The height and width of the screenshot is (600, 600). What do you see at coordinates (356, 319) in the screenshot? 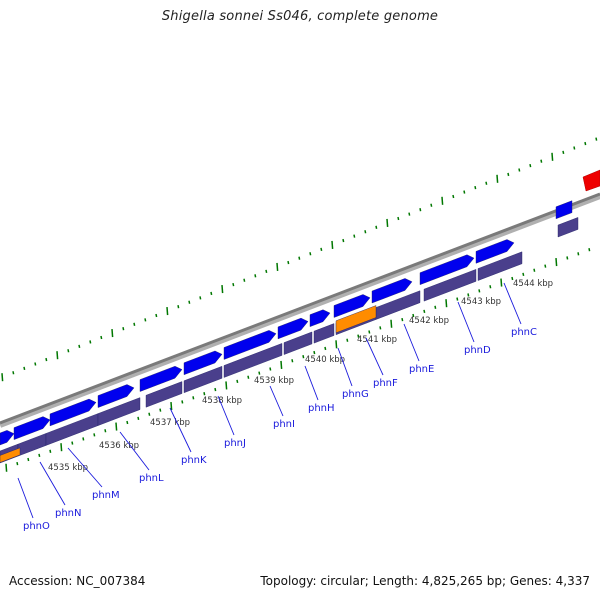
I see `highlight-segment` at bounding box center [356, 319].